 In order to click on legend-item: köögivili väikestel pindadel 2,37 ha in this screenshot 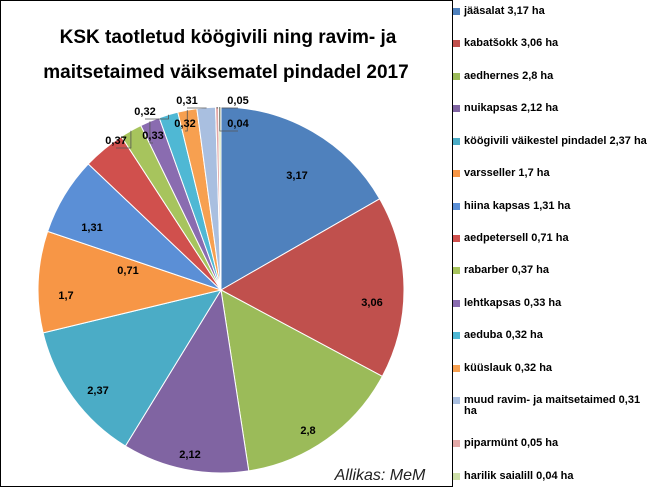, I will do `click(550, 140)`.